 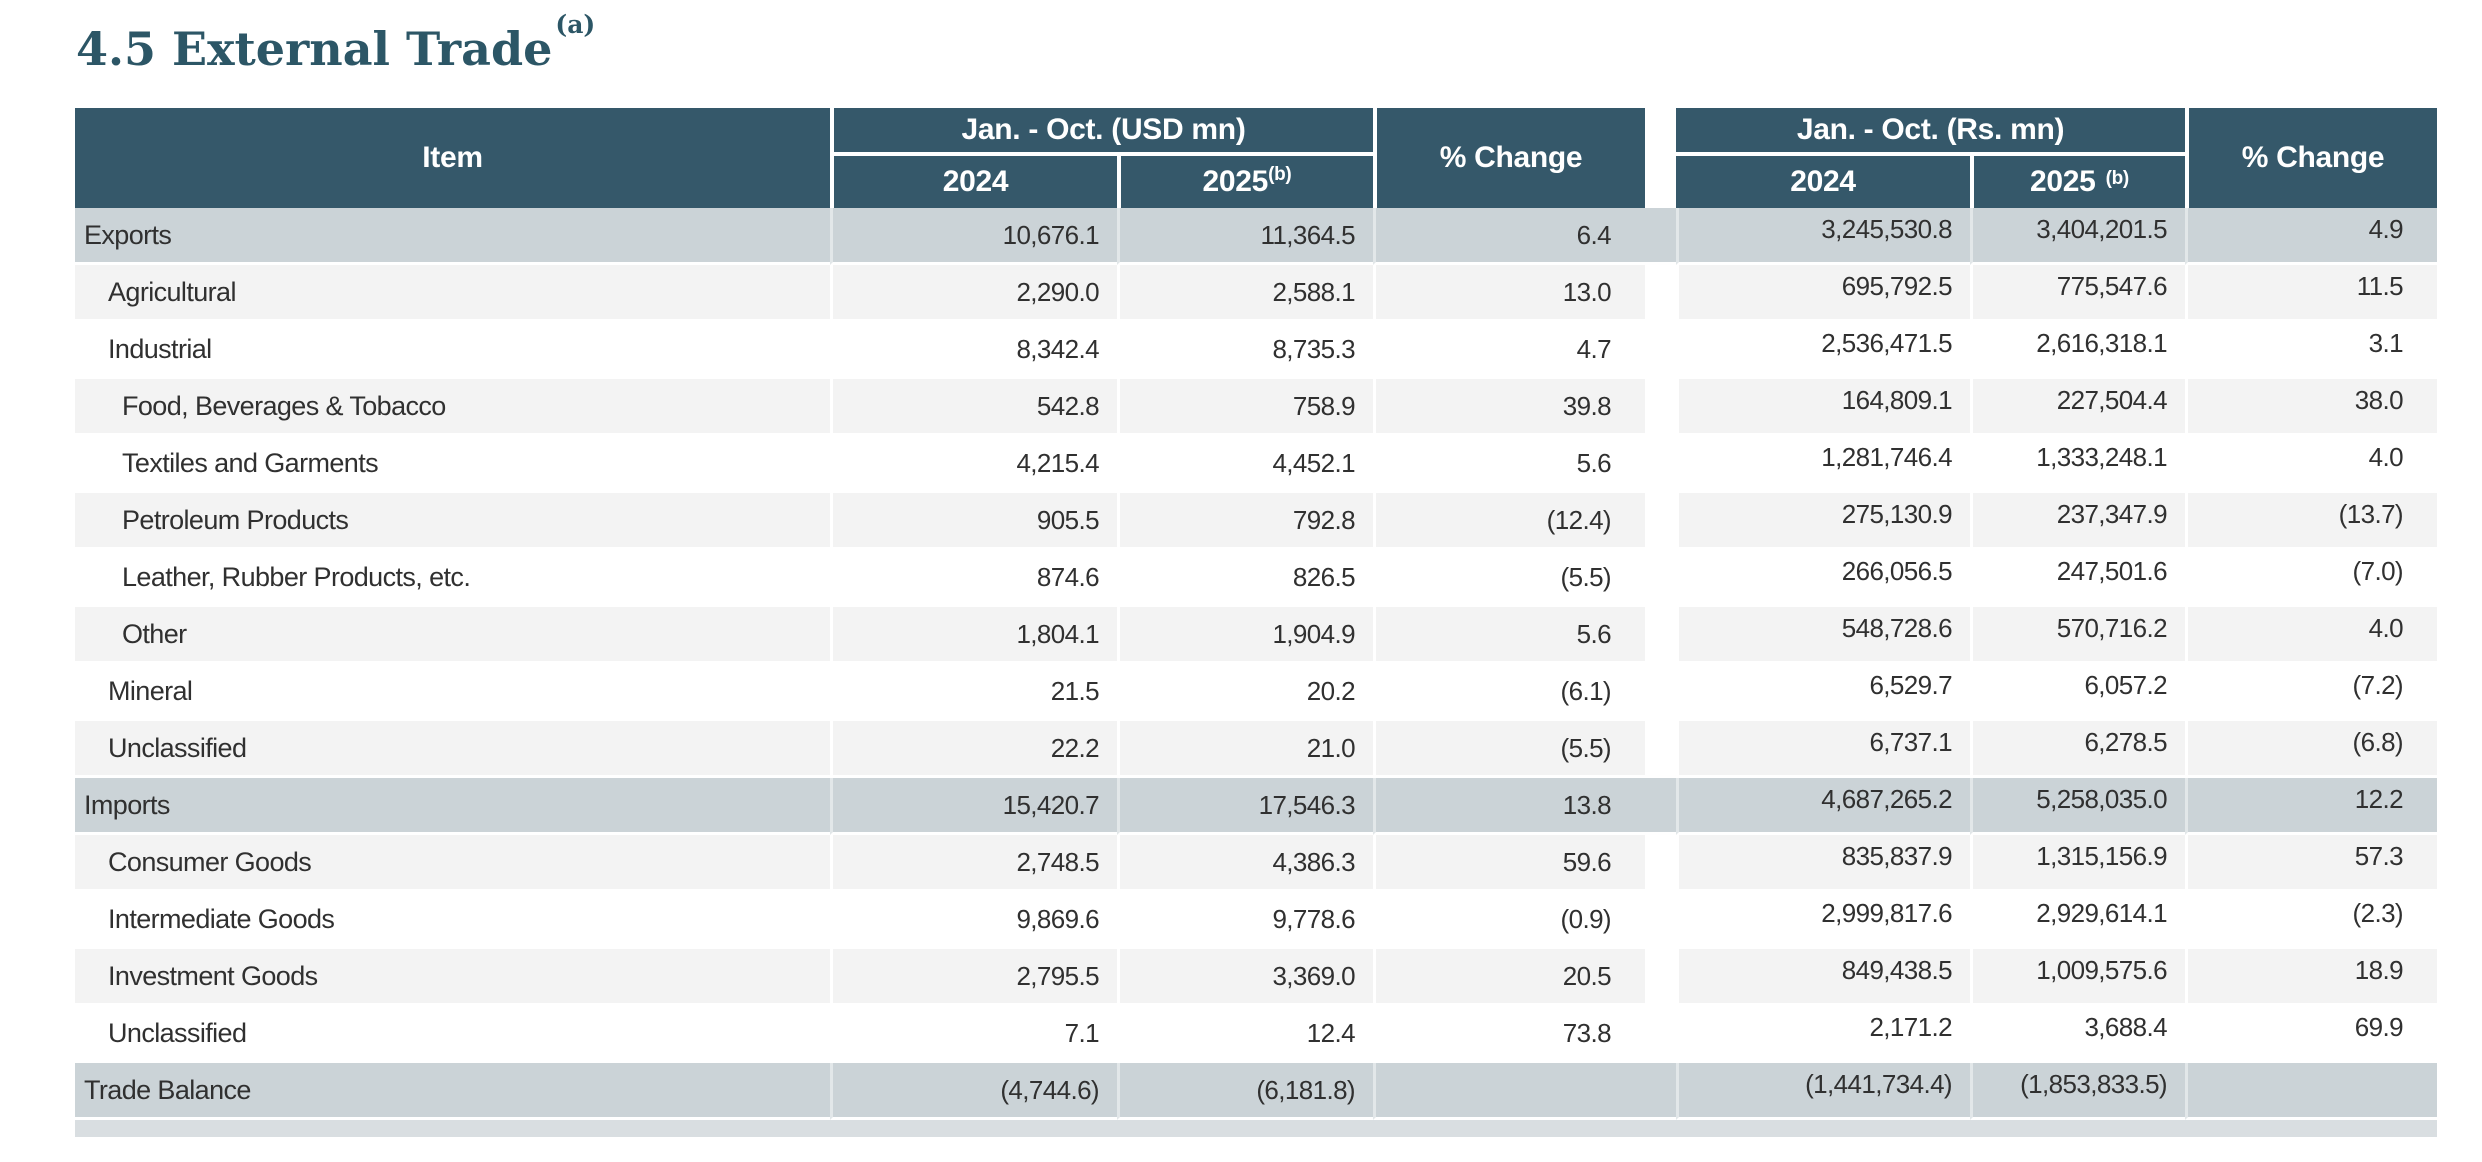 What do you see at coordinates (2077, 521) in the screenshot?
I see `rs-2025-cell: 237,347.9` at bounding box center [2077, 521].